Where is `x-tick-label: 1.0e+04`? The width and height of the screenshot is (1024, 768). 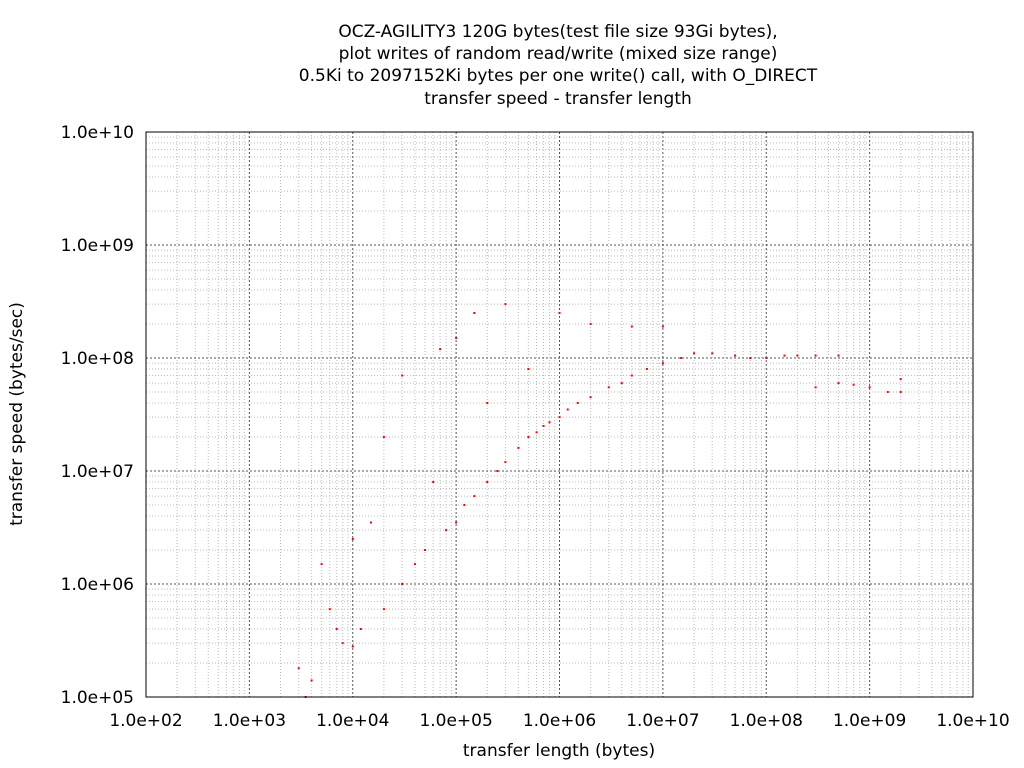 x-tick-label: 1.0e+04 is located at coordinates (352, 721).